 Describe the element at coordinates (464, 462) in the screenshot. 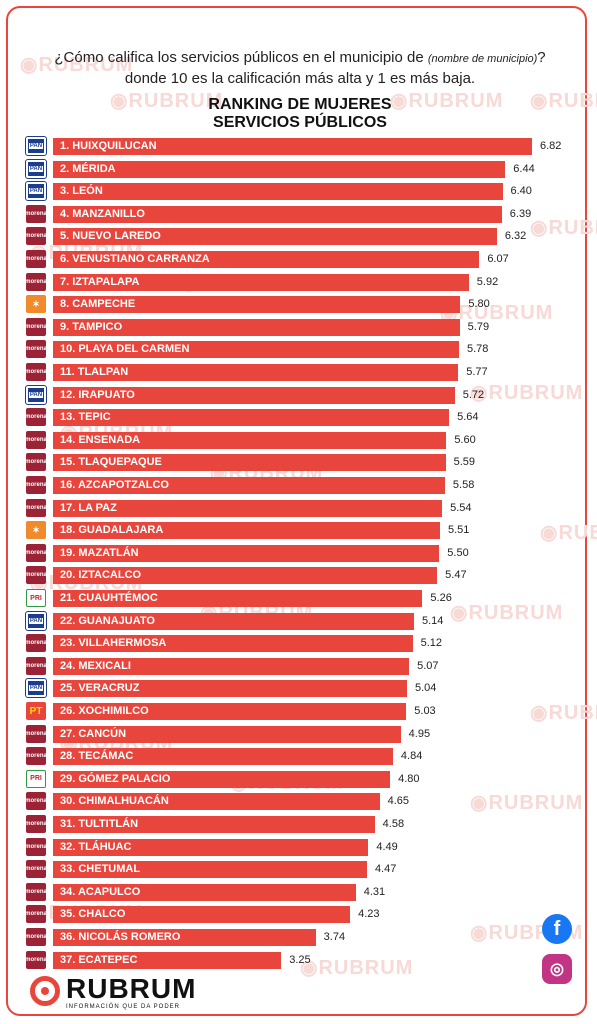

I see `bar-value-label: 5.59` at that location.